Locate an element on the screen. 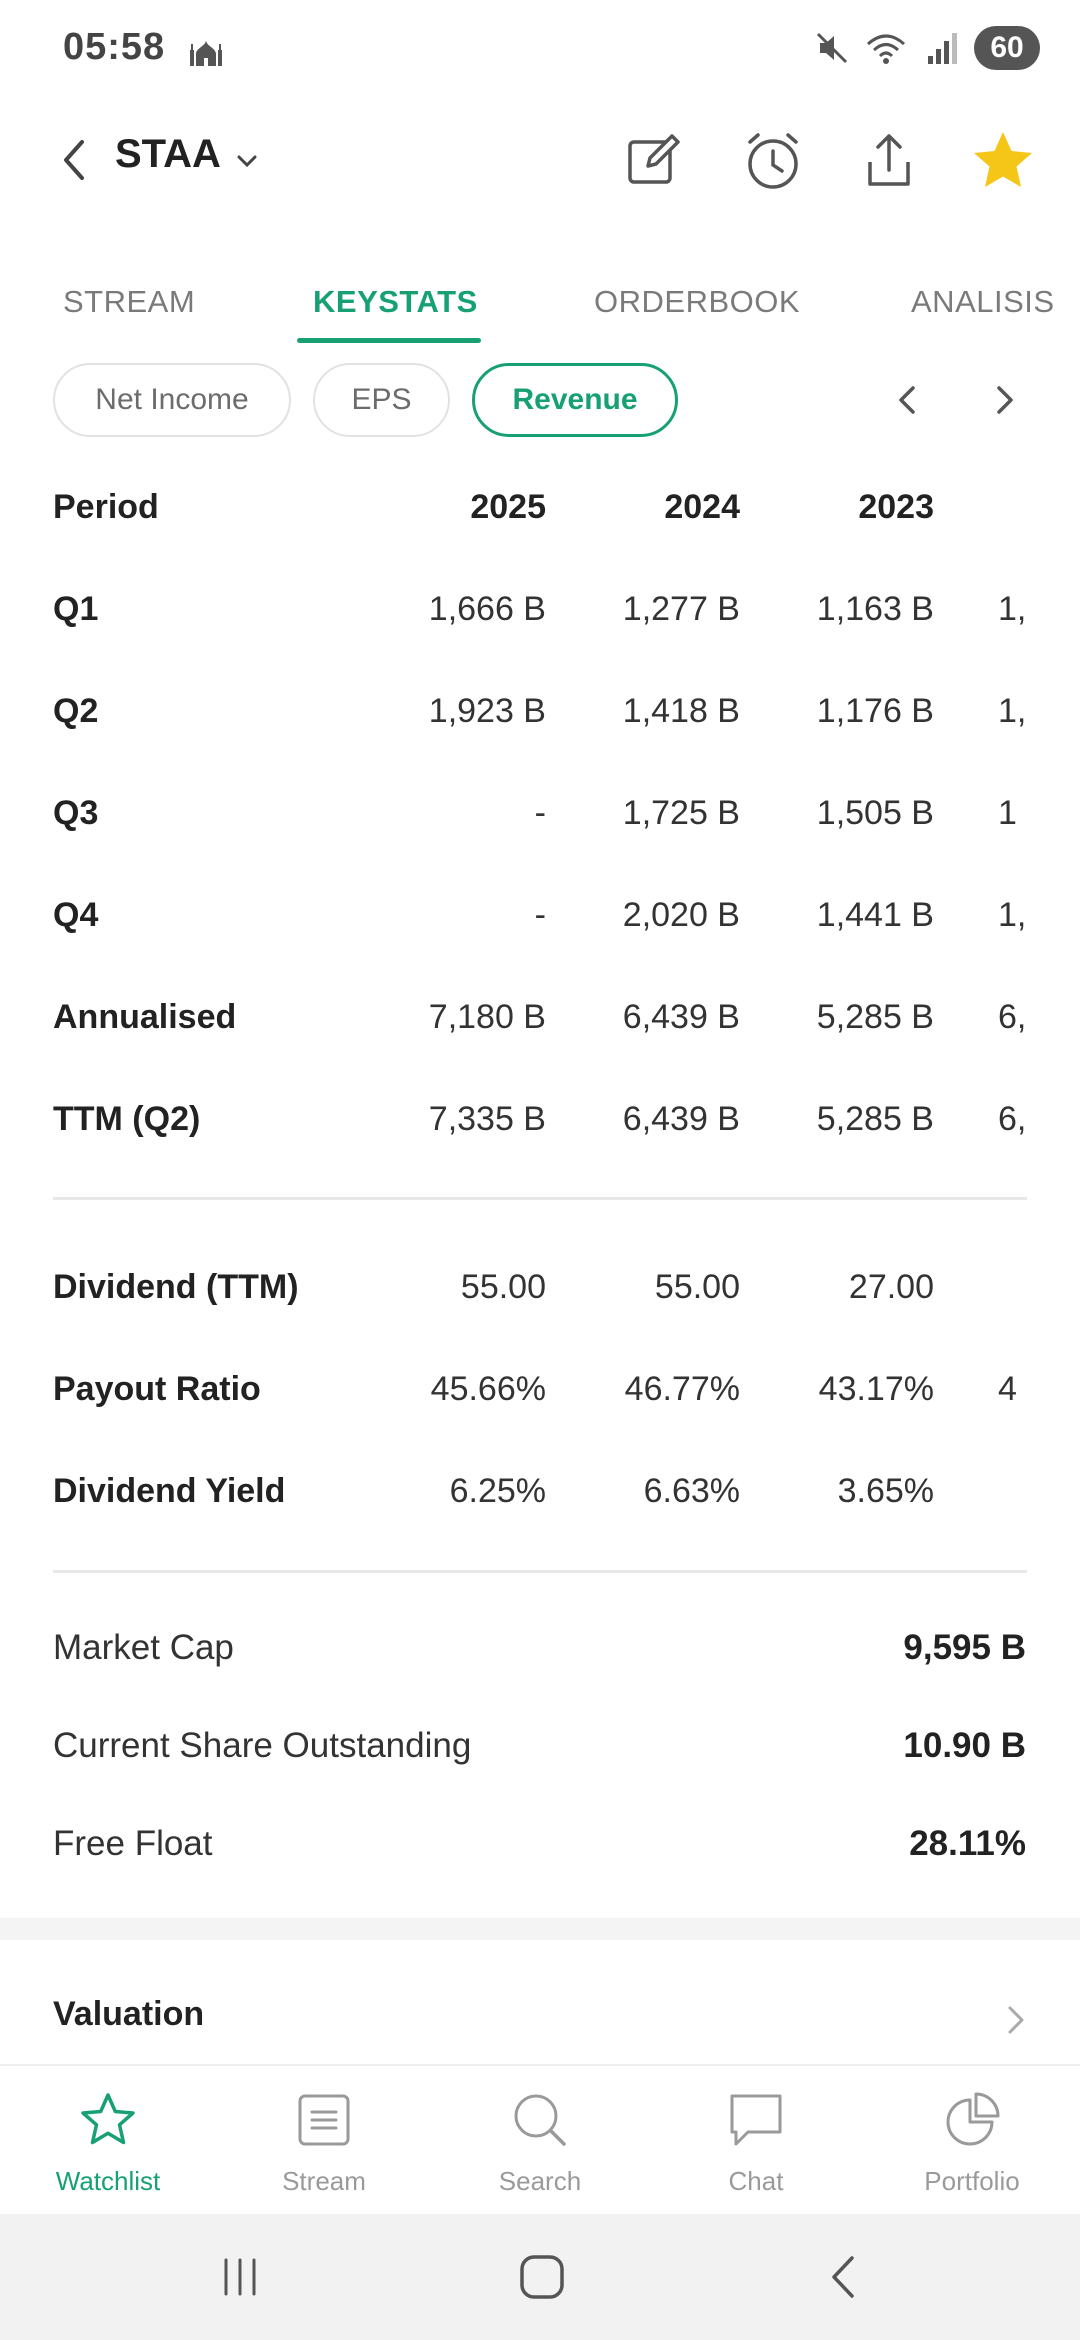  bottom-navigation: Watchlist Stream Search Chat Portfolio is located at coordinates (540, 2139).